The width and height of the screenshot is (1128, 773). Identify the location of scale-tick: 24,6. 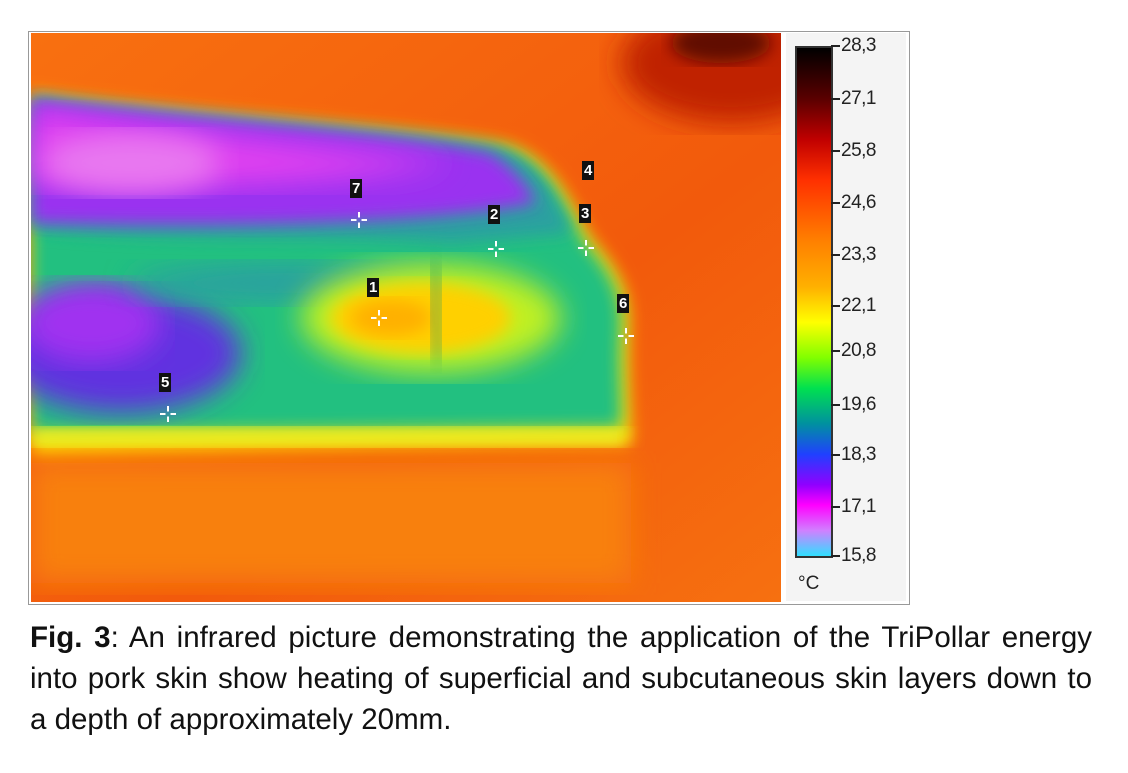
(853, 202).